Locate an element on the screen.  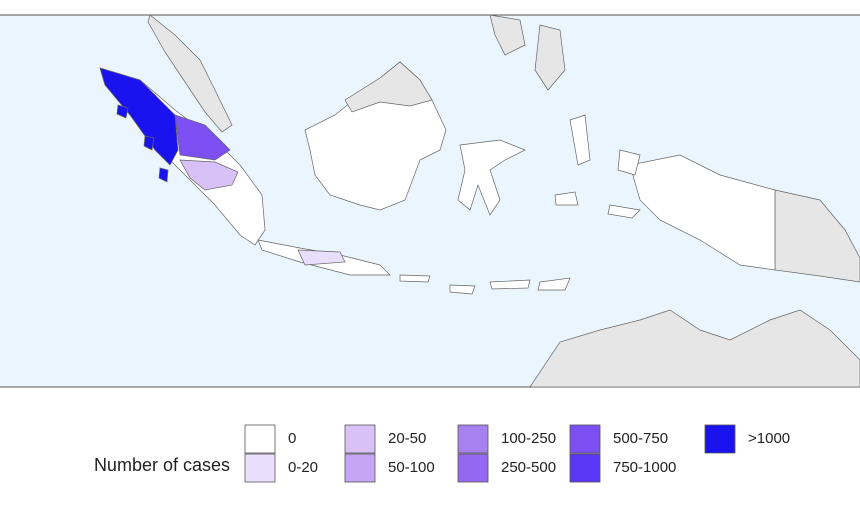
papua is located at coordinates (702, 212).